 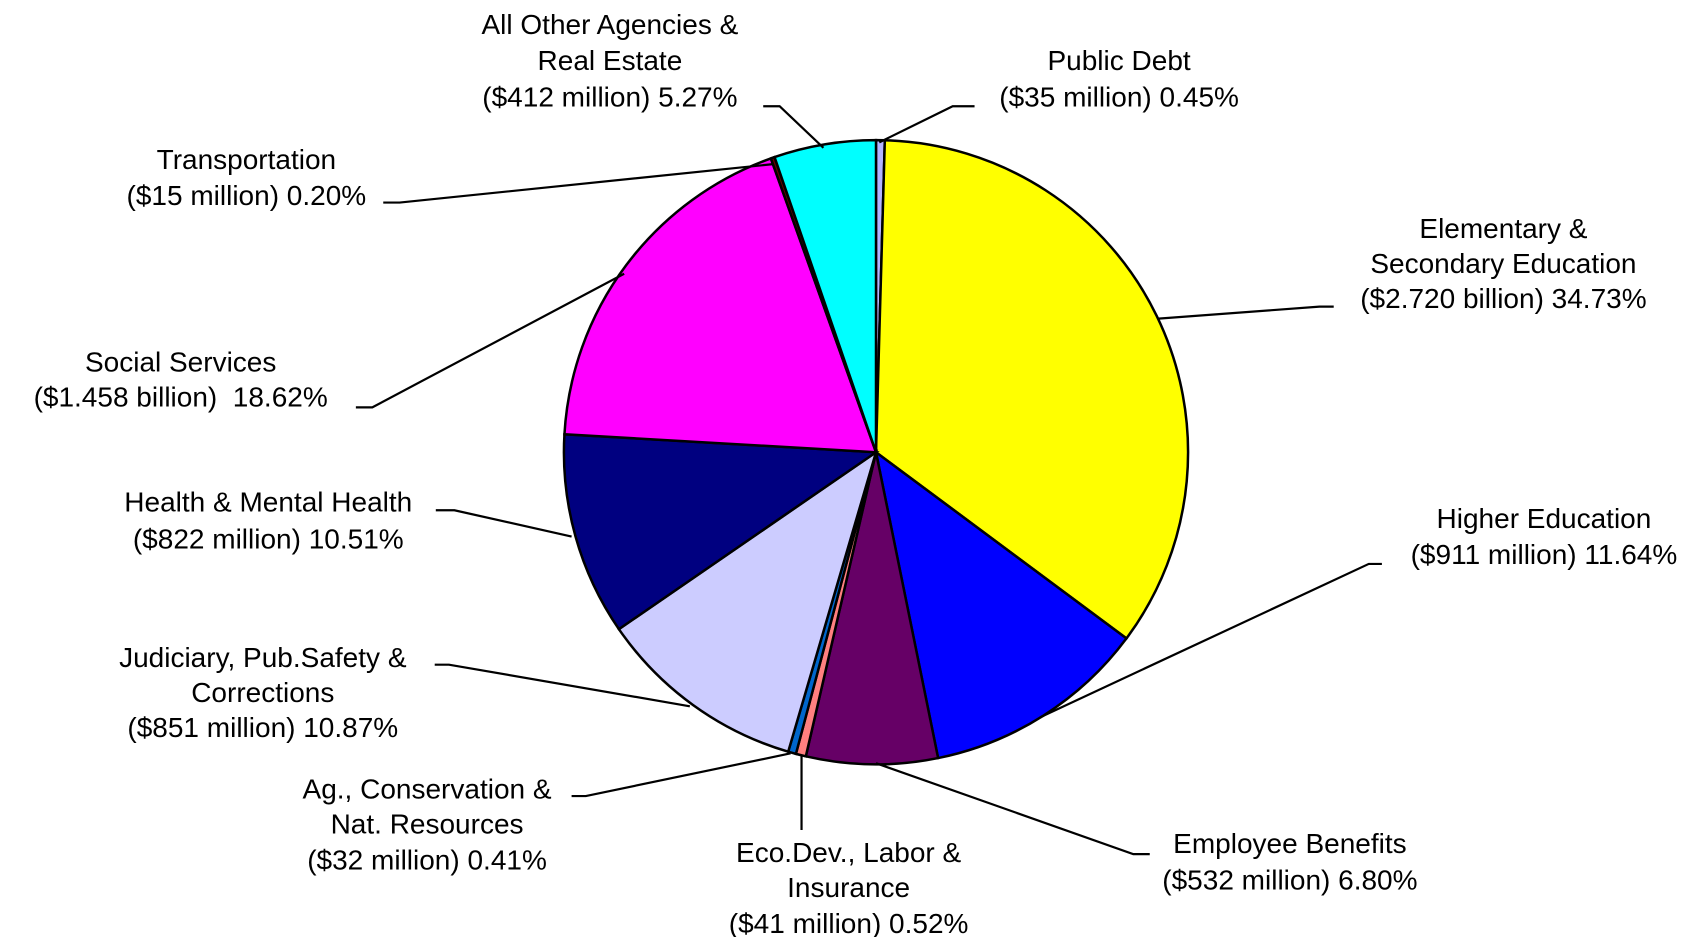 What do you see at coordinates (849, 922) in the screenshot?
I see `value-label: ($41 million) 0.52%` at bounding box center [849, 922].